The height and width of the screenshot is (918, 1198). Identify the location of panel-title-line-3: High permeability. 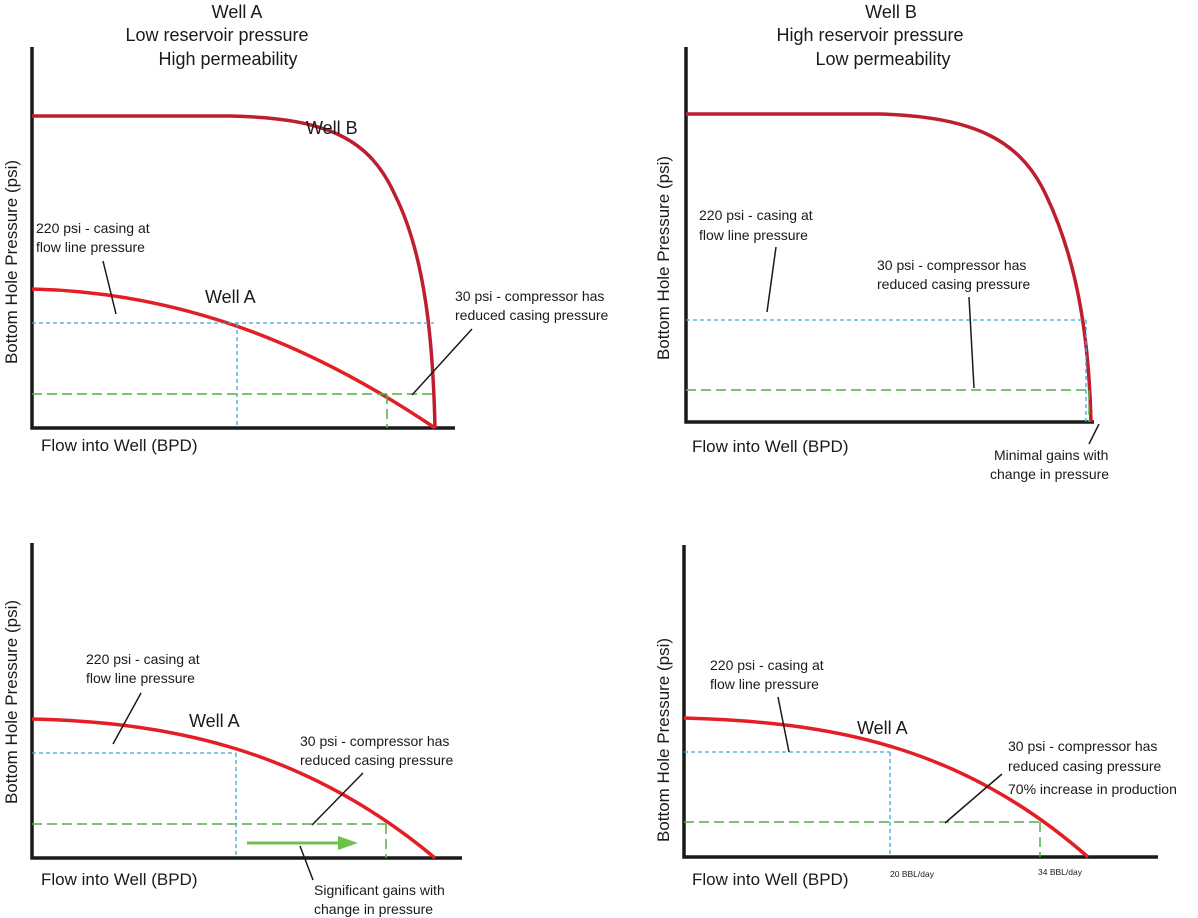
(227, 59).